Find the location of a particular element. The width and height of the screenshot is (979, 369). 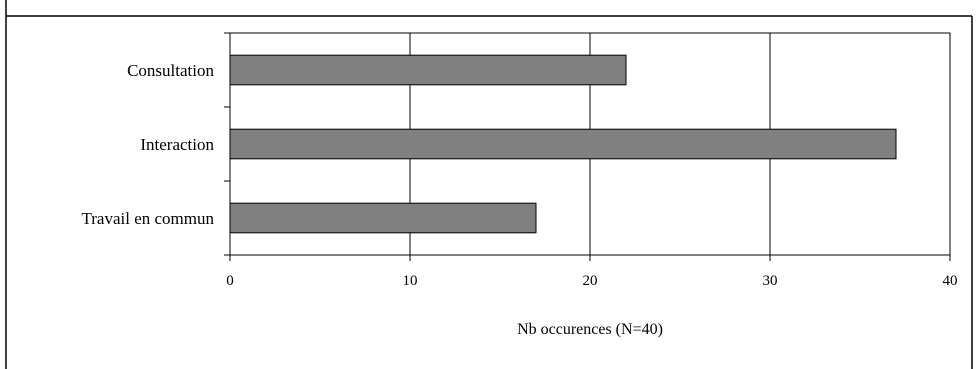

x-tick-label-10: 10 is located at coordinates (410, 281).